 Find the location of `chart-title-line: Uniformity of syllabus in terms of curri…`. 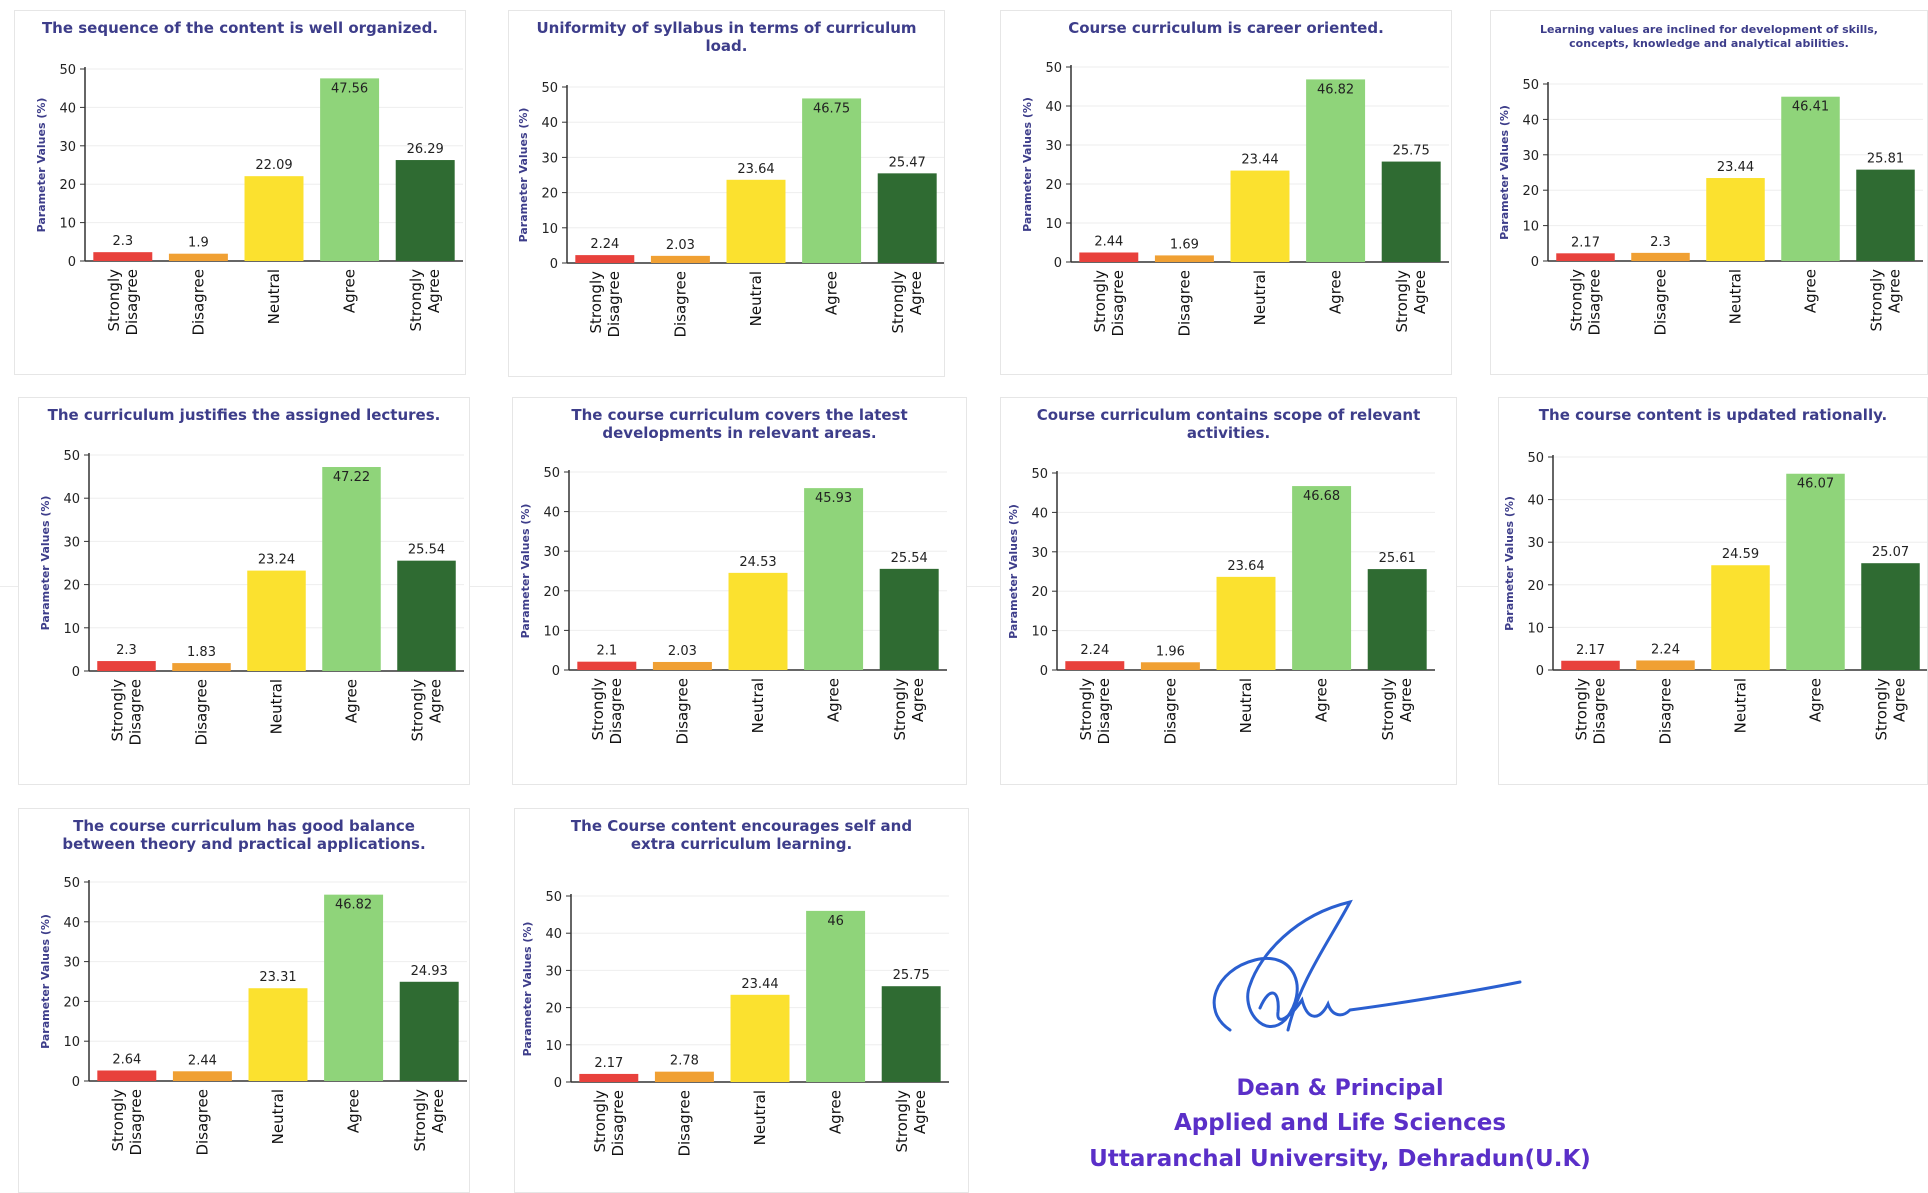

chart-title-line: Uniformity of syllabus in terms of curri… is located at coordinates (726, 28).